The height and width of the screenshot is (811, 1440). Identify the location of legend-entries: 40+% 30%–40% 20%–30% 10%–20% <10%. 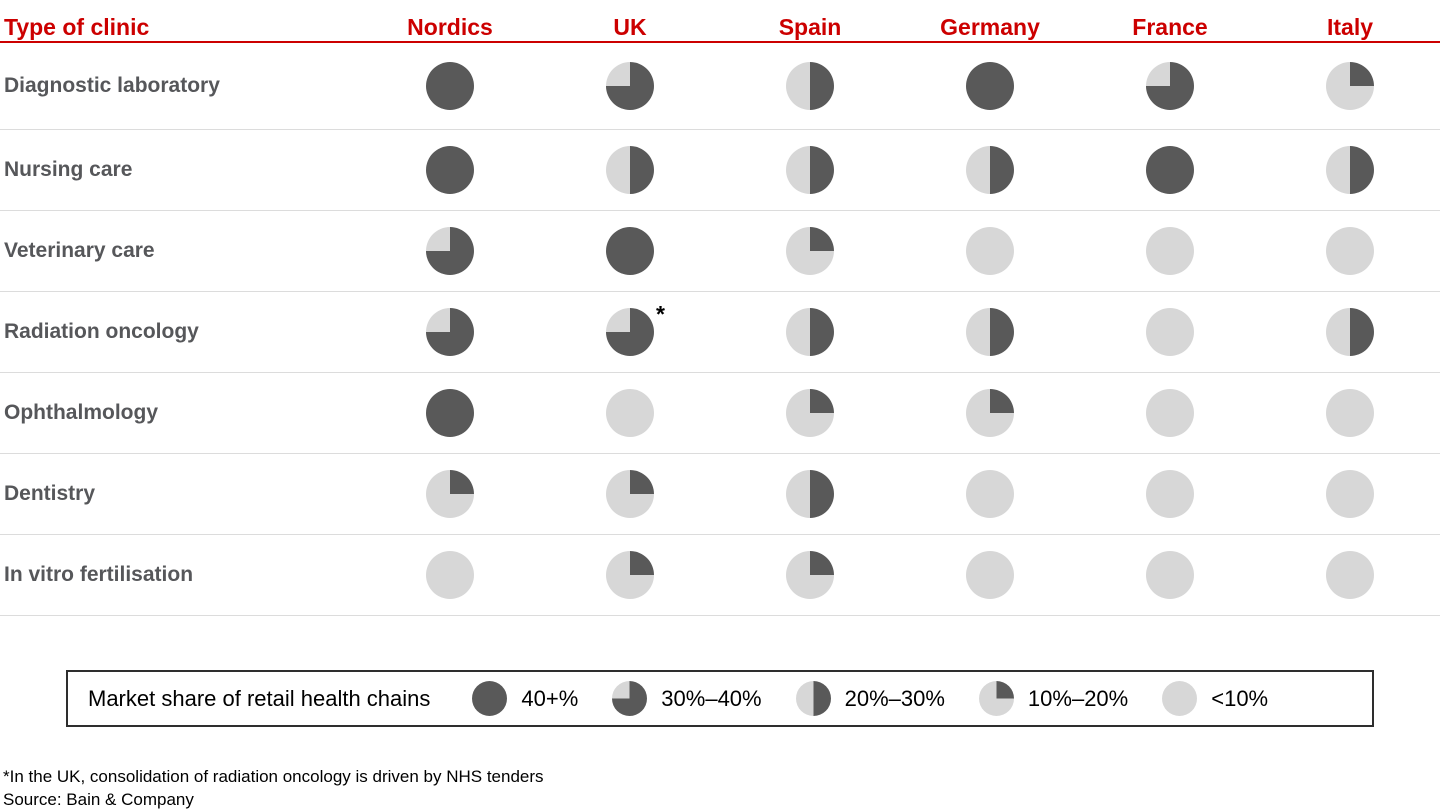
(849, 698).